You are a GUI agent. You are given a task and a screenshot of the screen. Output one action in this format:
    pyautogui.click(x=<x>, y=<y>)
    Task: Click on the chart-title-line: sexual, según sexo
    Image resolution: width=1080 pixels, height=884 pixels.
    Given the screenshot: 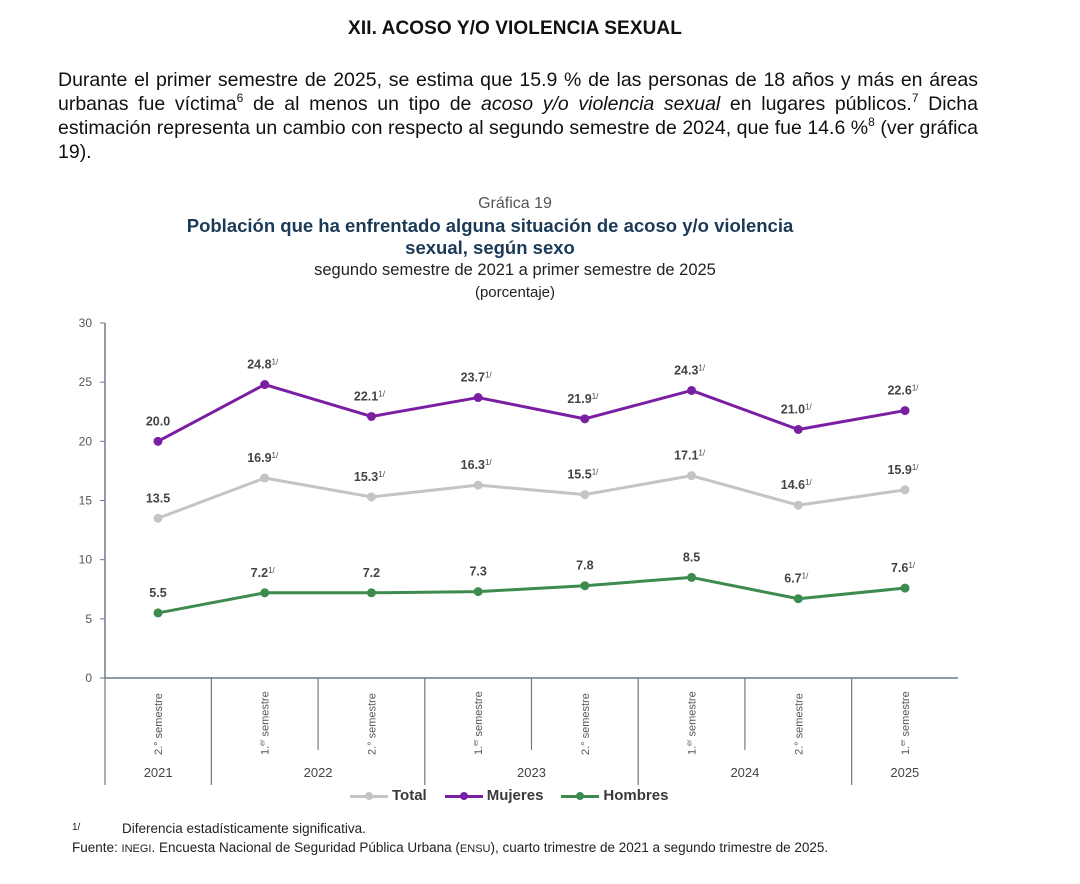 What is the action you would take?
    pyautogui.click(x=490, y=247)
    